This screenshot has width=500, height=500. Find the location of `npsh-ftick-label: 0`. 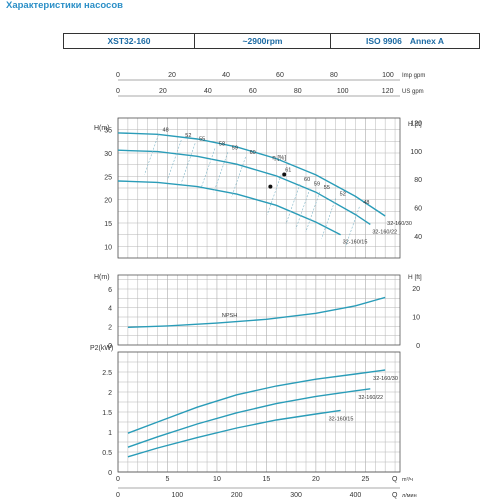

npsh-ftick-label: 0 is located at coordinates (418, 346).